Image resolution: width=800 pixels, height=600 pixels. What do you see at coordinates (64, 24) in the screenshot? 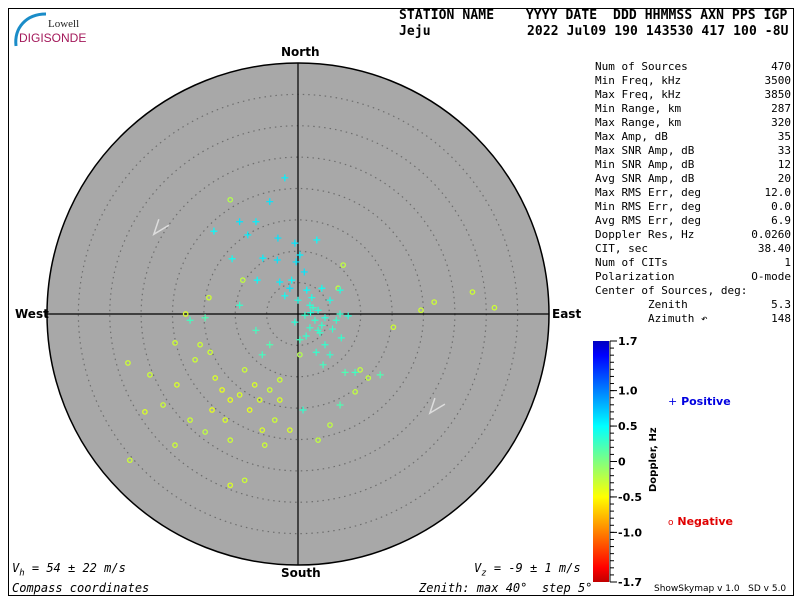
I see `logo-line1: Lowell` at bounding box center [64, 24].